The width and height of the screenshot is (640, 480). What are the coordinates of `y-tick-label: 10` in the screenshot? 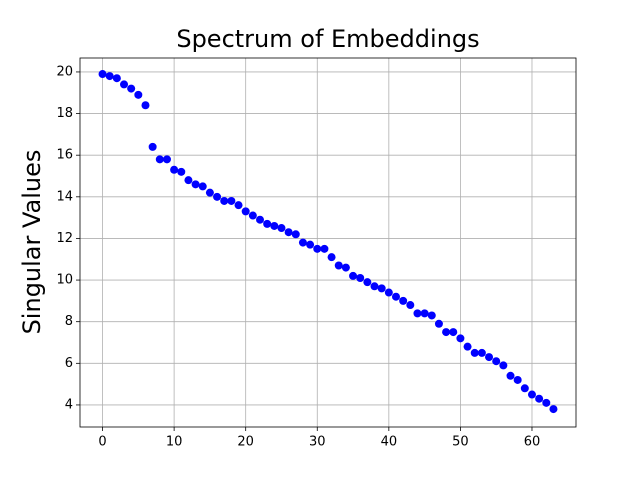 It's located at (64, 280).